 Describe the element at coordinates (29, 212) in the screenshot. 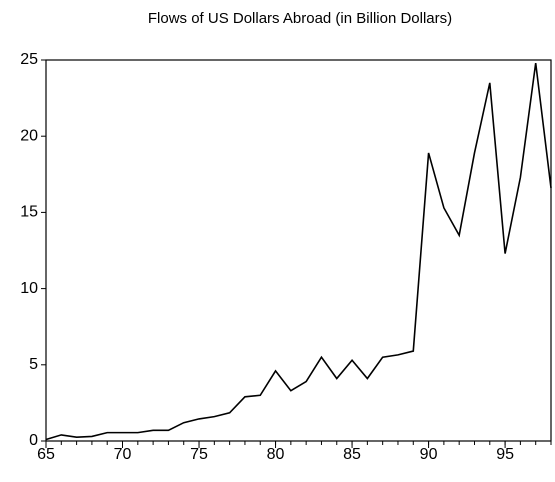

I see `y-tick-label: 15` at that location.